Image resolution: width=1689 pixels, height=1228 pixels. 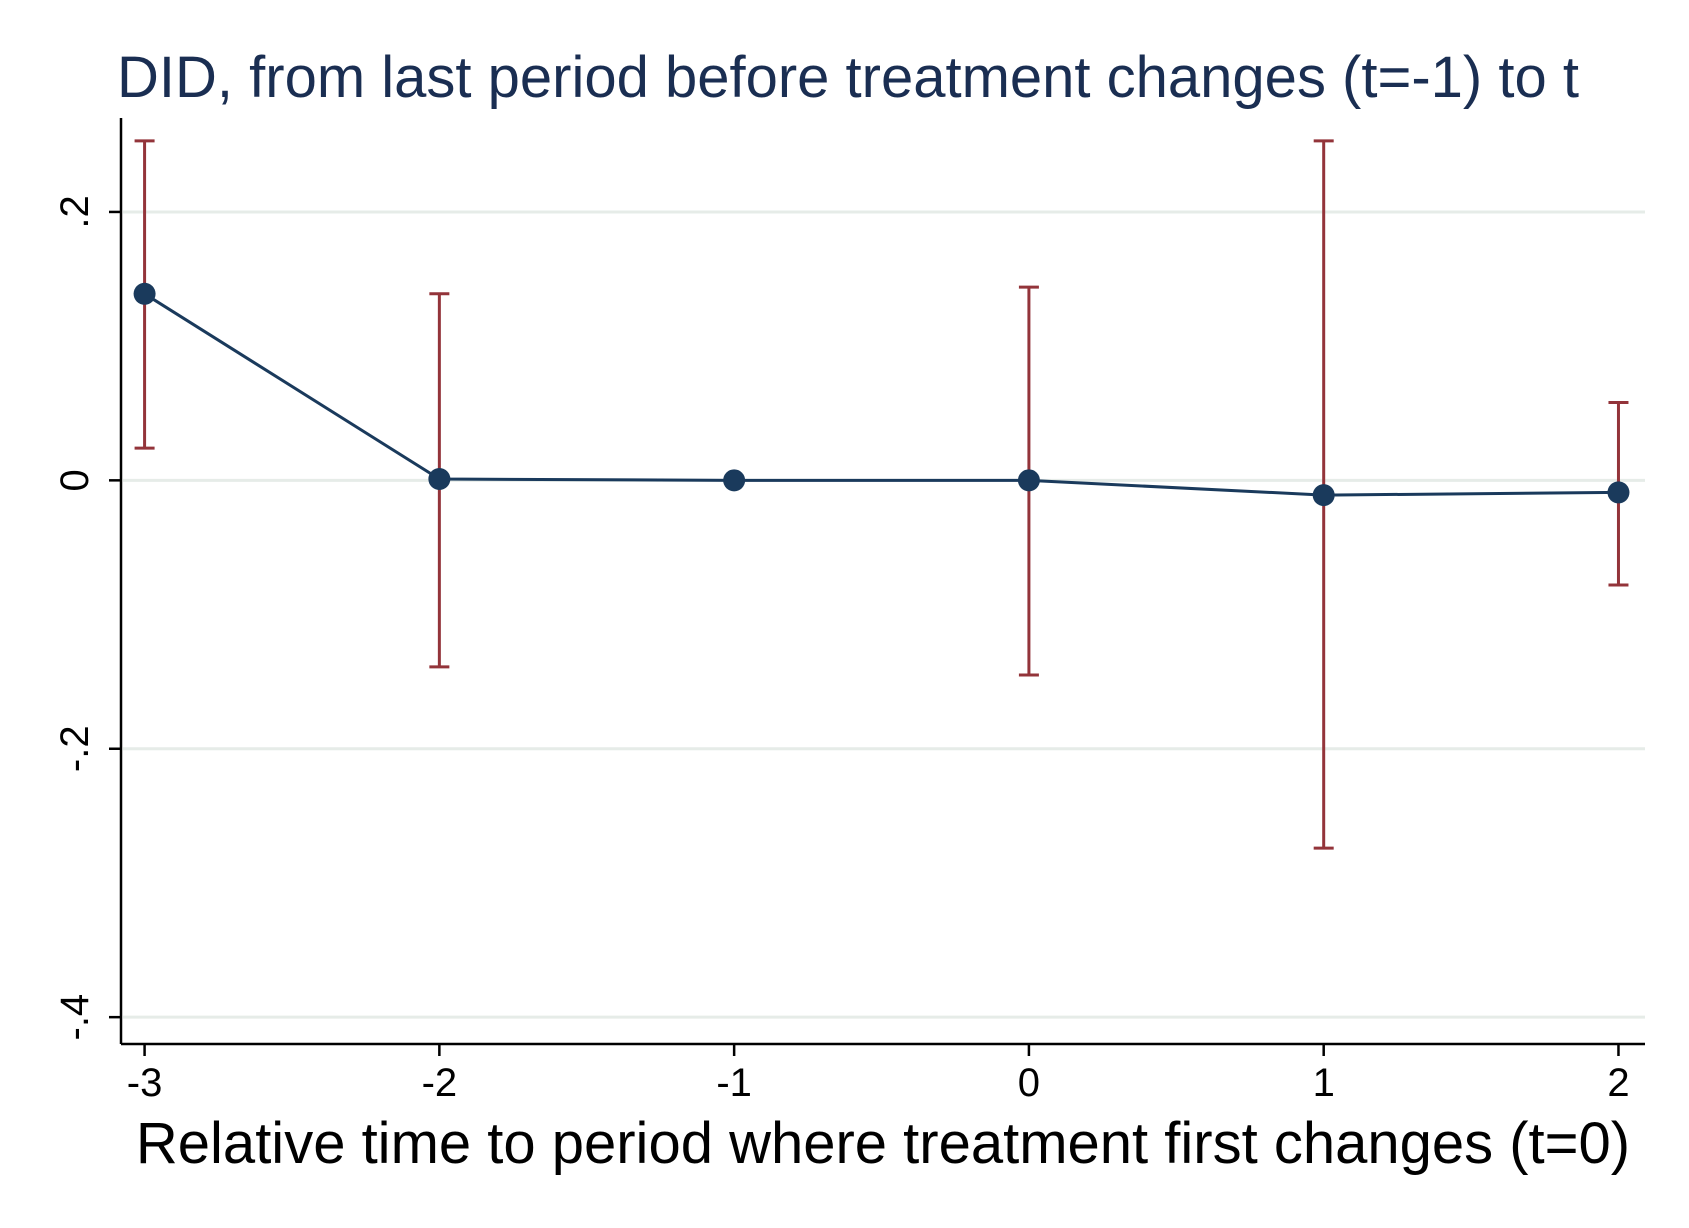 I want to click on x-tick-label: 0, so click(x=1029, y=1083).